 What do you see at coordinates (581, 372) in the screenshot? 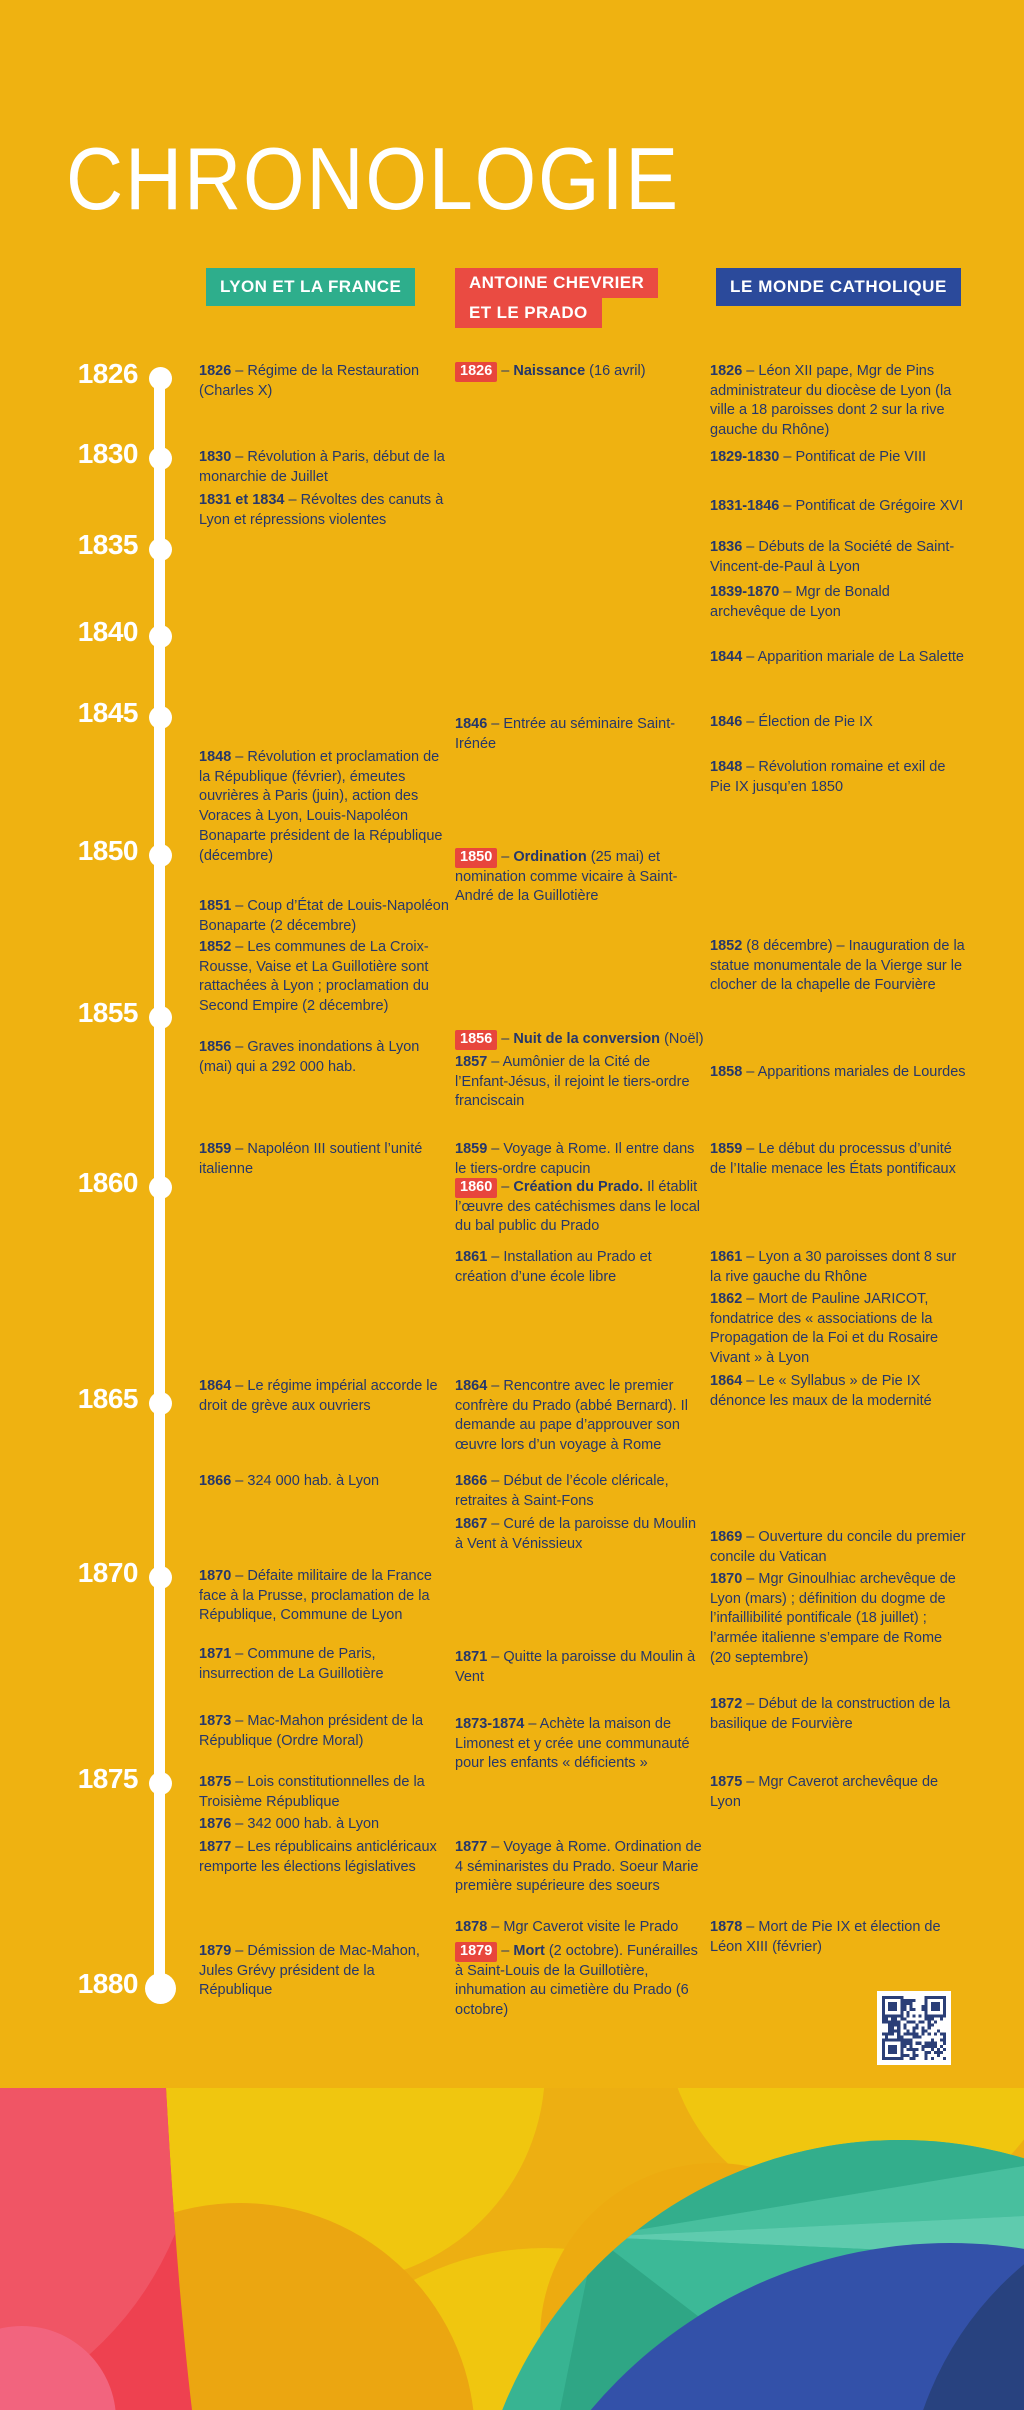
I see `timeline-entry: 1826 – Naissance (16 avril)` at bounding box center [581, 372].